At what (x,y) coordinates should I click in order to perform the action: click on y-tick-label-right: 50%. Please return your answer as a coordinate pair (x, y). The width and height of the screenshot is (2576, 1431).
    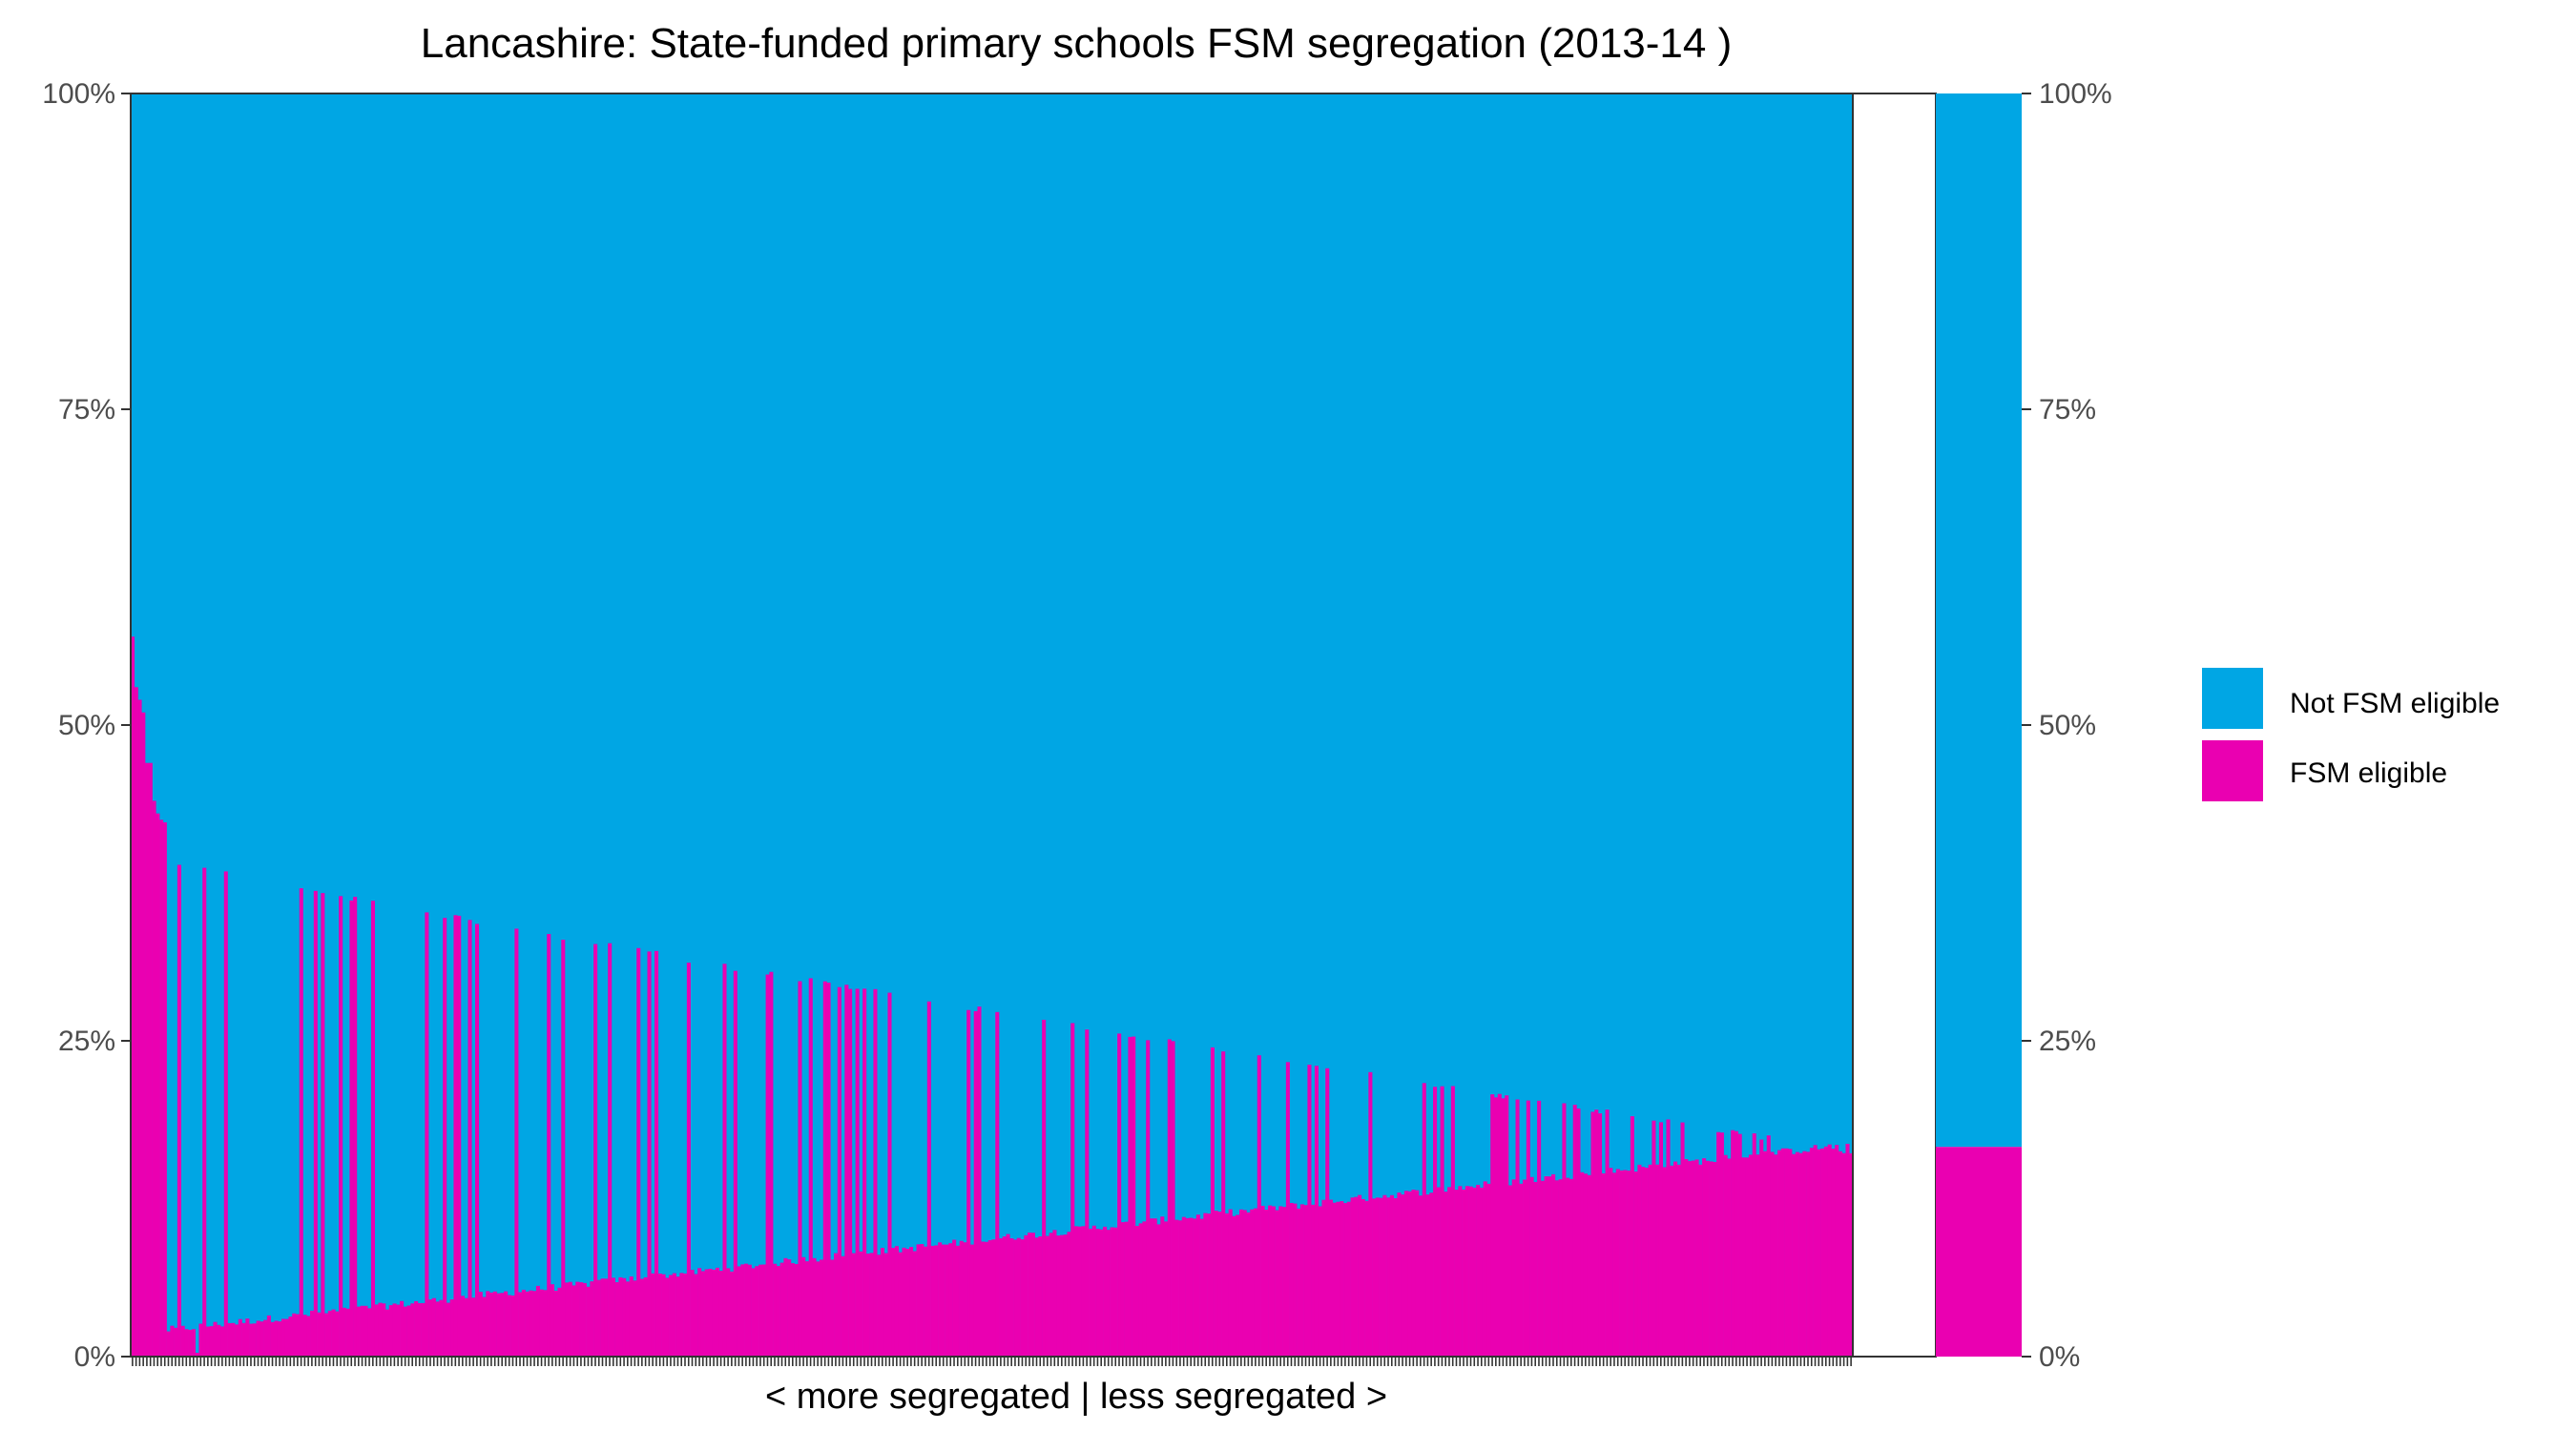
    Looking at the image, I should click on (2067, 725).